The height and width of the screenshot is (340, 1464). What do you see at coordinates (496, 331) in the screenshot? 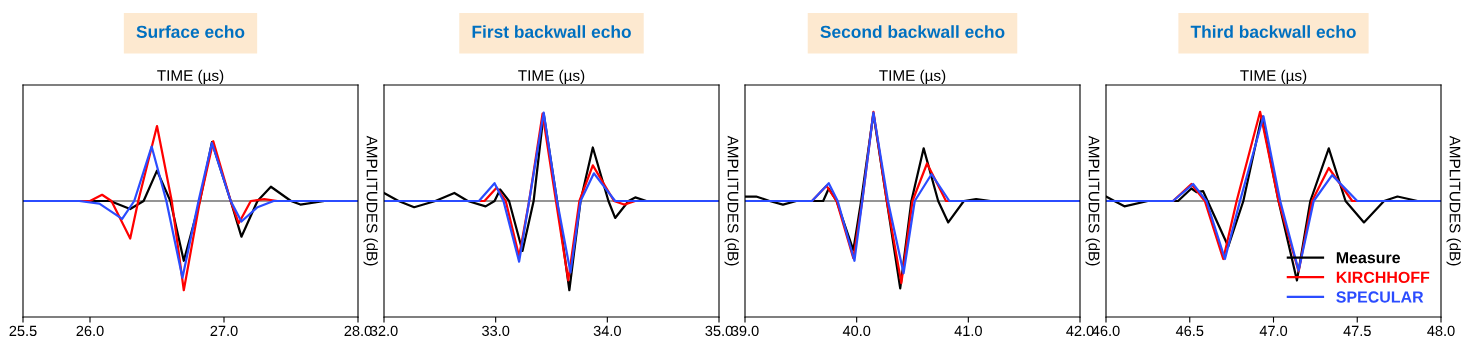
I see `x-tick-label: 33.0` at bounding box center [496, 331].